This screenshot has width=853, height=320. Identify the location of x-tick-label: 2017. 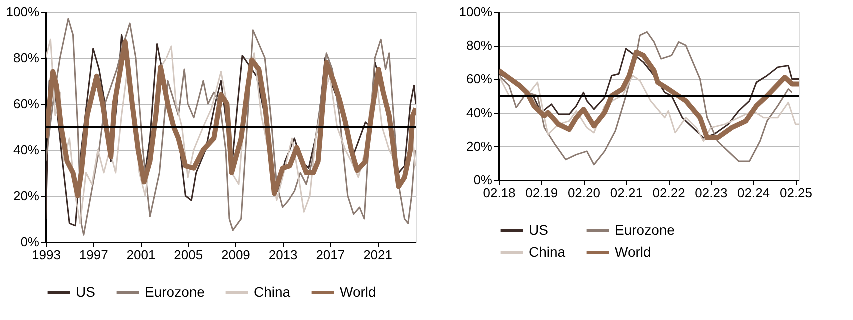
(331, 255).